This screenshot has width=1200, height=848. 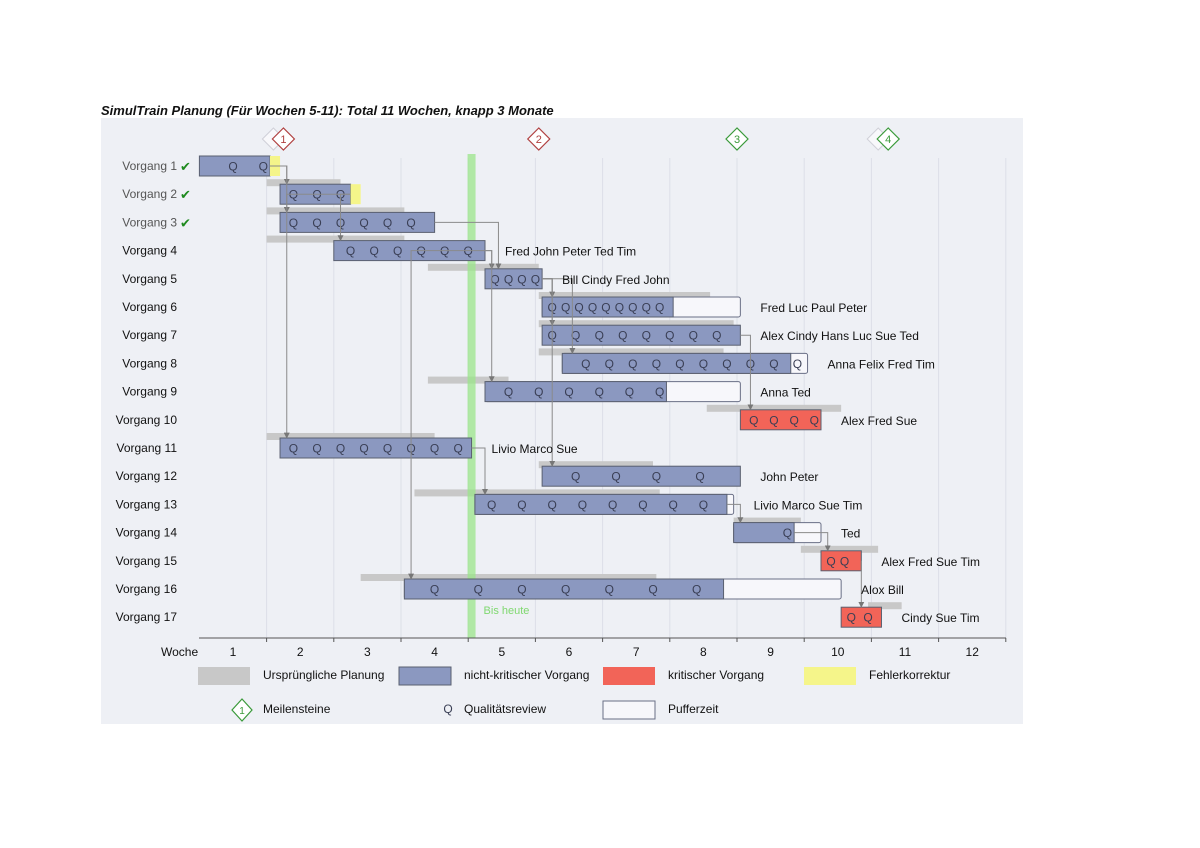 What do you see at coordinates (233, 652) in the screenshot?
I see `x-tick-label: 1` at bounding box center [233, 652].